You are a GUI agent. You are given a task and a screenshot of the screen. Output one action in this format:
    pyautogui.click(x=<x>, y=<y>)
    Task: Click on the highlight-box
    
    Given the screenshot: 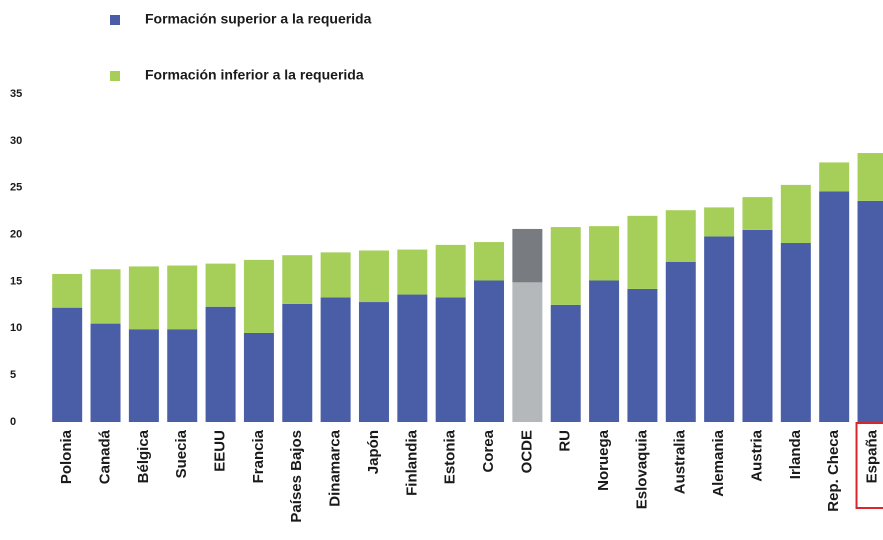 What is the action you would take?
    pyautogui.click(x=869, y=465)
    